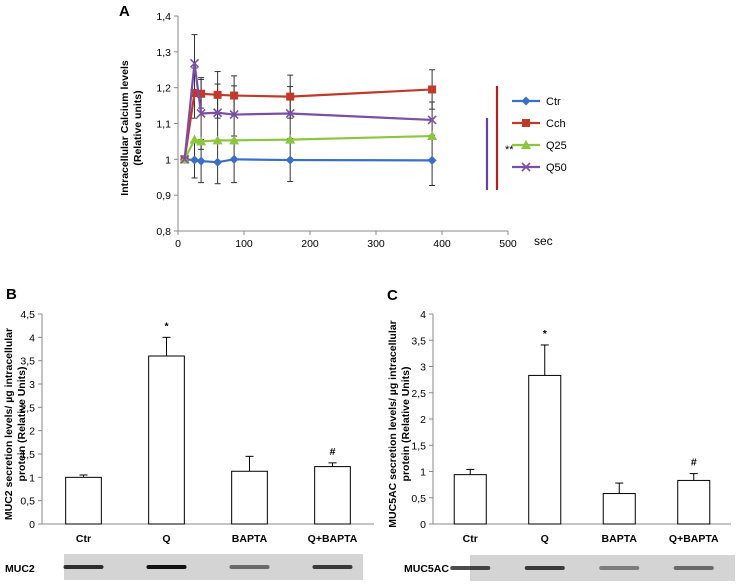  What do you see at coordinates (526, 144) in the screenshot?
I see `panel-a-legend-marker-q25` at bounding box center [526, 144].